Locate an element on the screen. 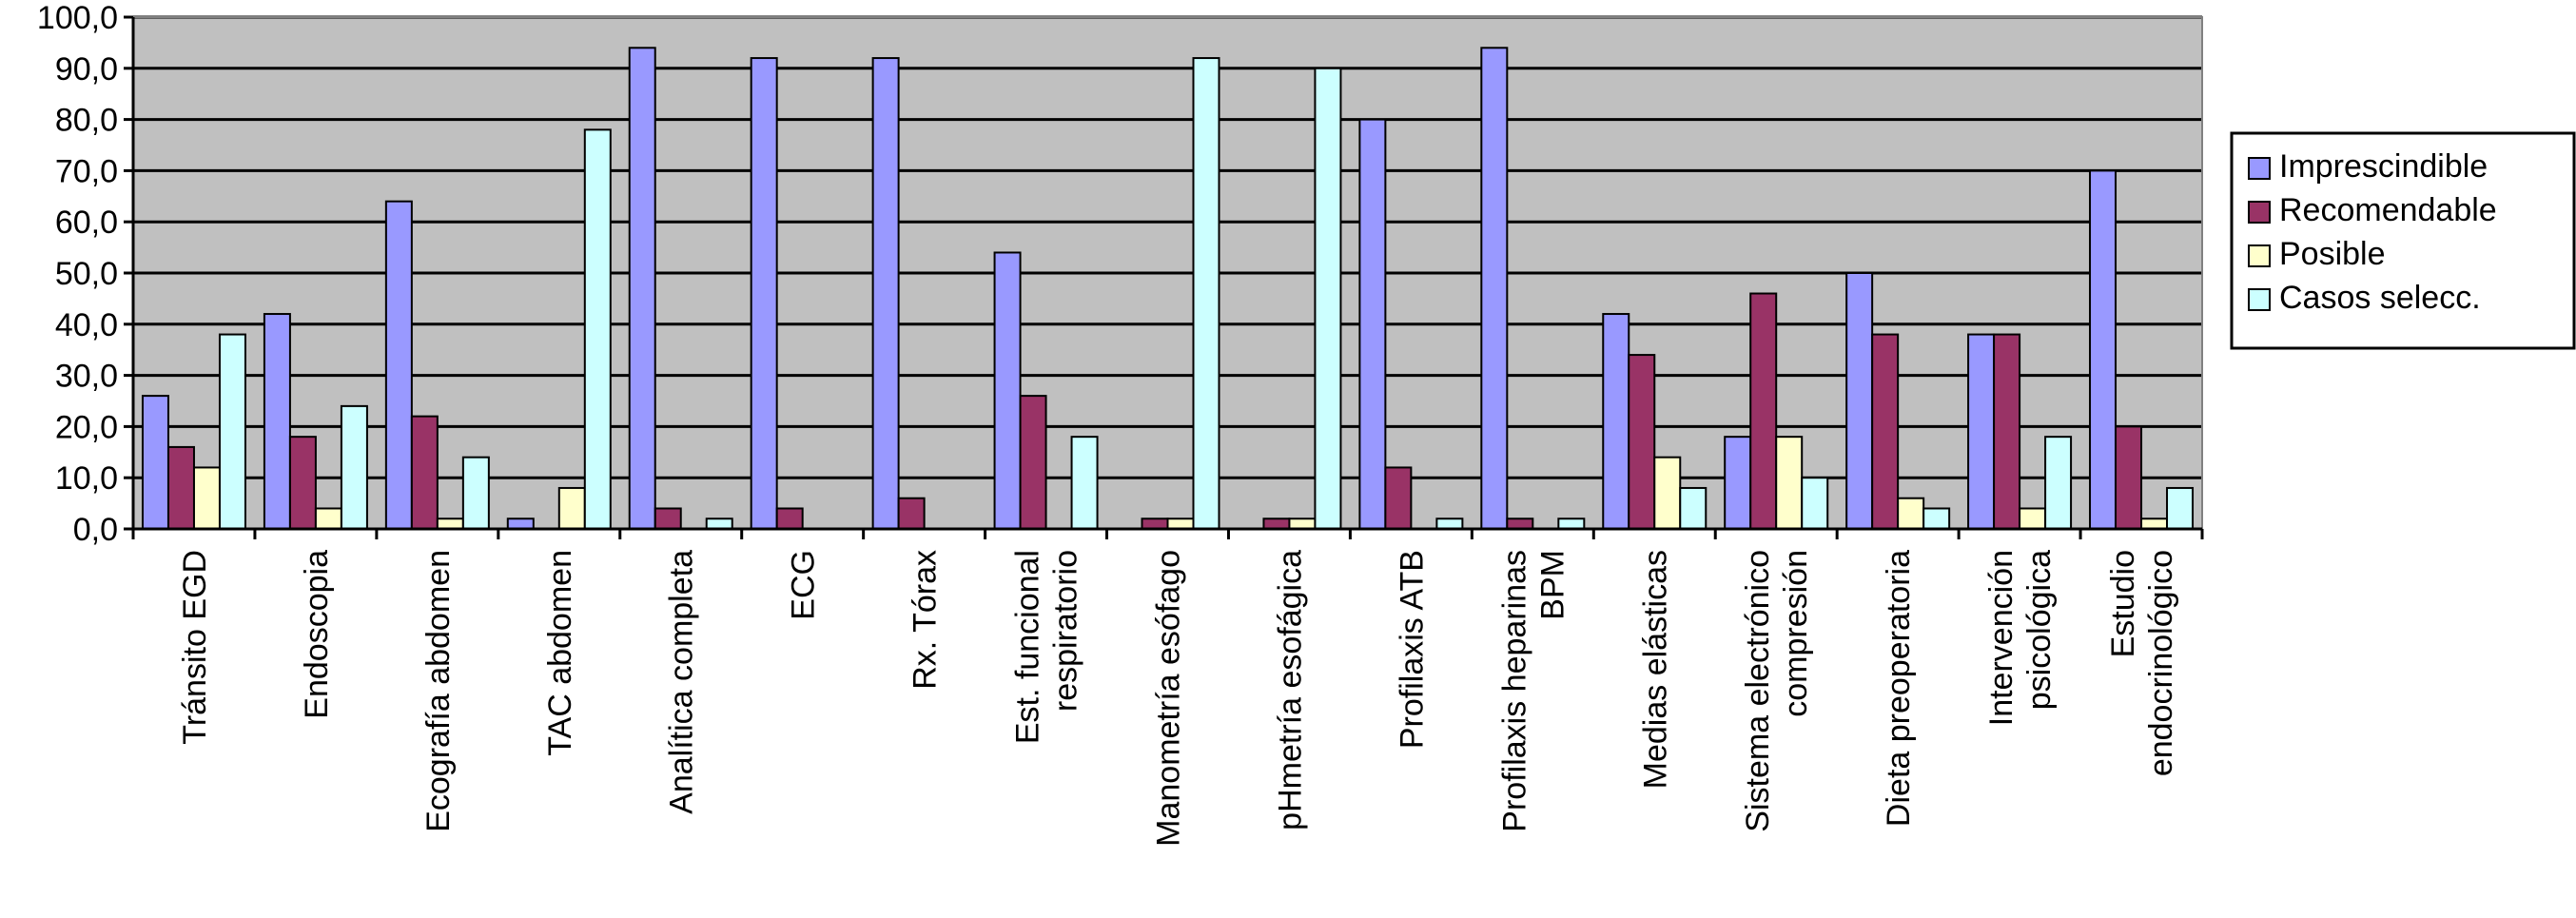 This screenshot has width=2576, height=918. x-category-label-line: Estudio is located at coordinates (2123, 603).